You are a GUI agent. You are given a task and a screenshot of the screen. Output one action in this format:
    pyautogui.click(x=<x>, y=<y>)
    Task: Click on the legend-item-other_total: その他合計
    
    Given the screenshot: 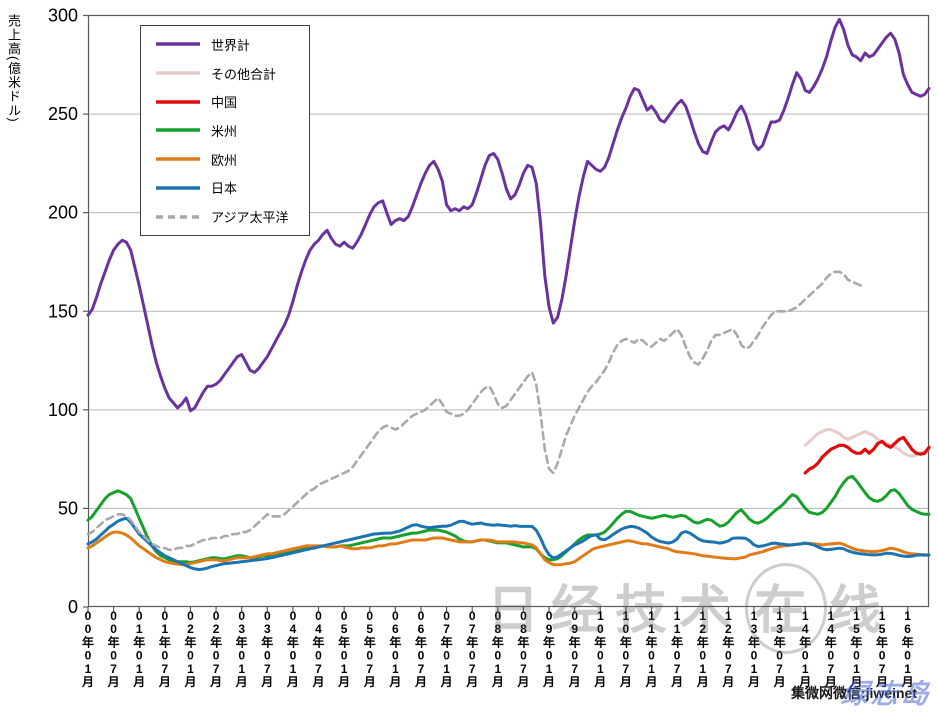 What is the action you would take?
    pyautogui.click(x=225, y=73)
    